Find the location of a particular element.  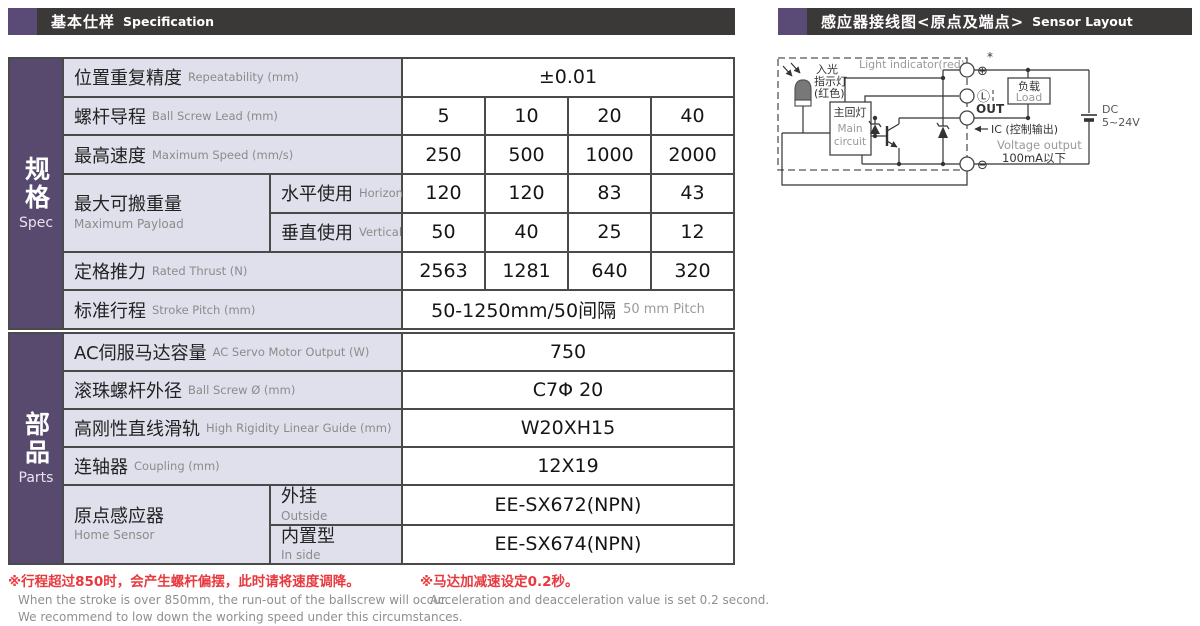

transistor-icon is located at coordinates (892, 141).